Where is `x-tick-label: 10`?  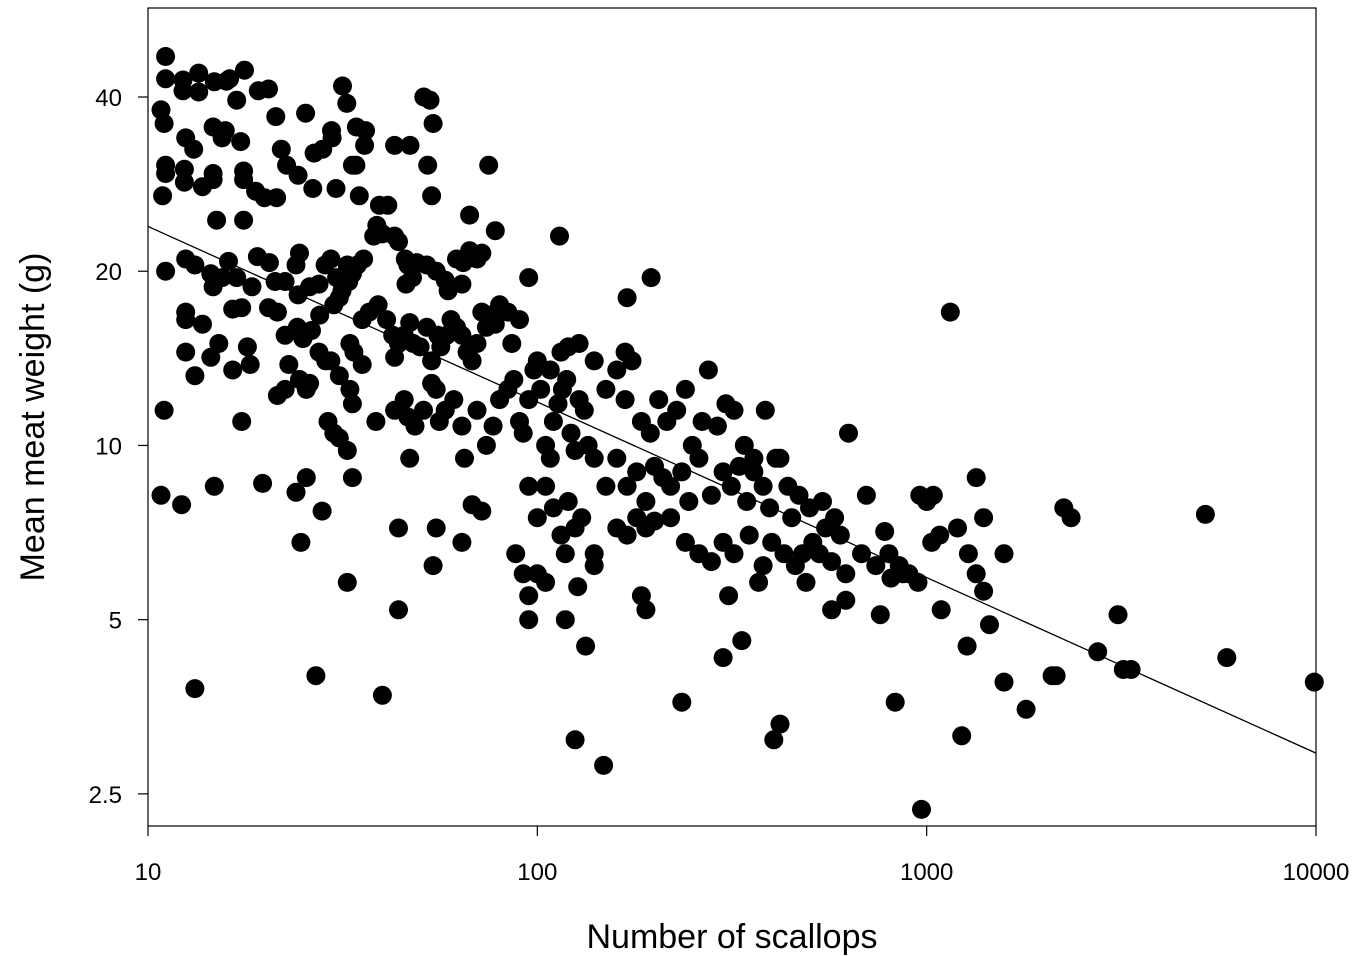
x-tick-label: 10 is located at coordinates (148, 872).